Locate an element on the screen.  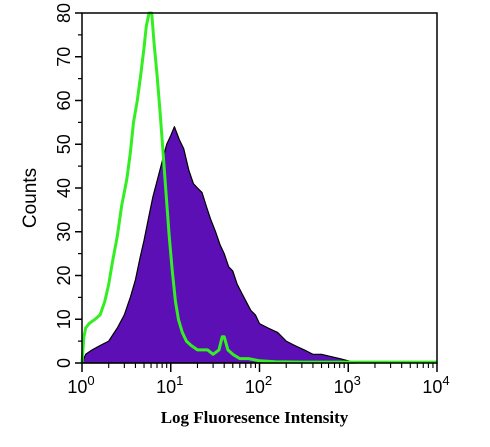
y-tick-label: 80 is located at coordinates (64, 13).